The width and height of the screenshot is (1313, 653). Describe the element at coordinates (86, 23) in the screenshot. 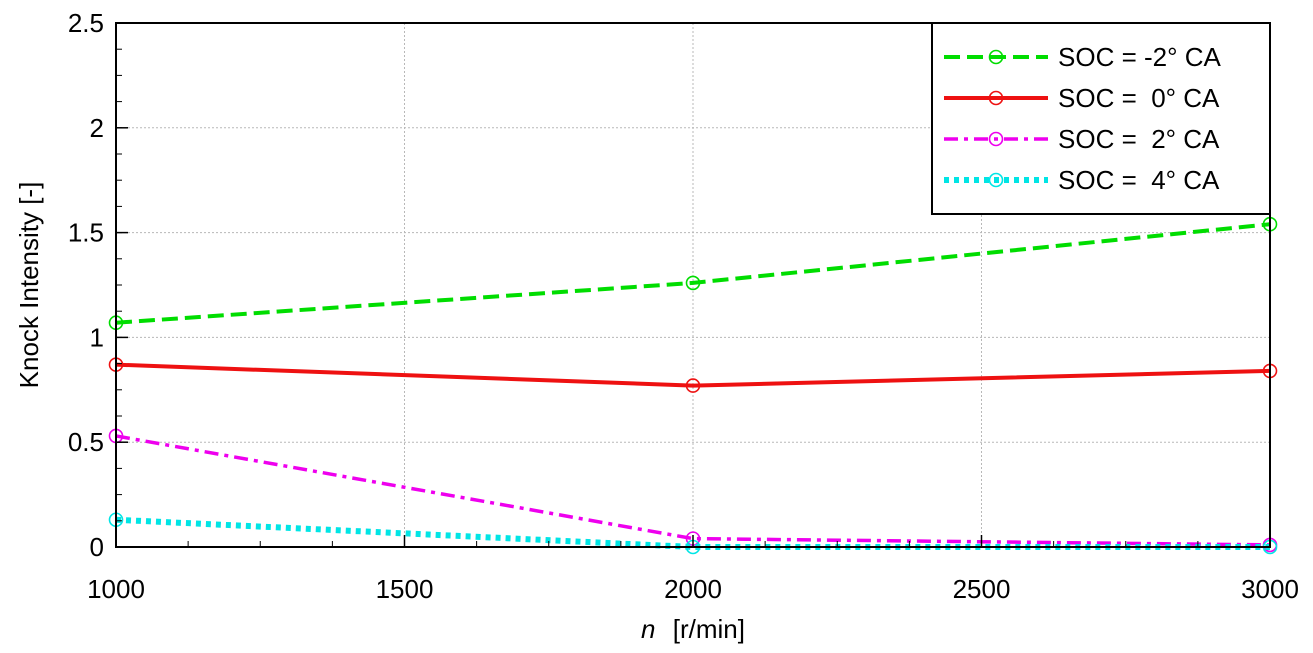

I see `y-tick-label: 2.5` at that location.